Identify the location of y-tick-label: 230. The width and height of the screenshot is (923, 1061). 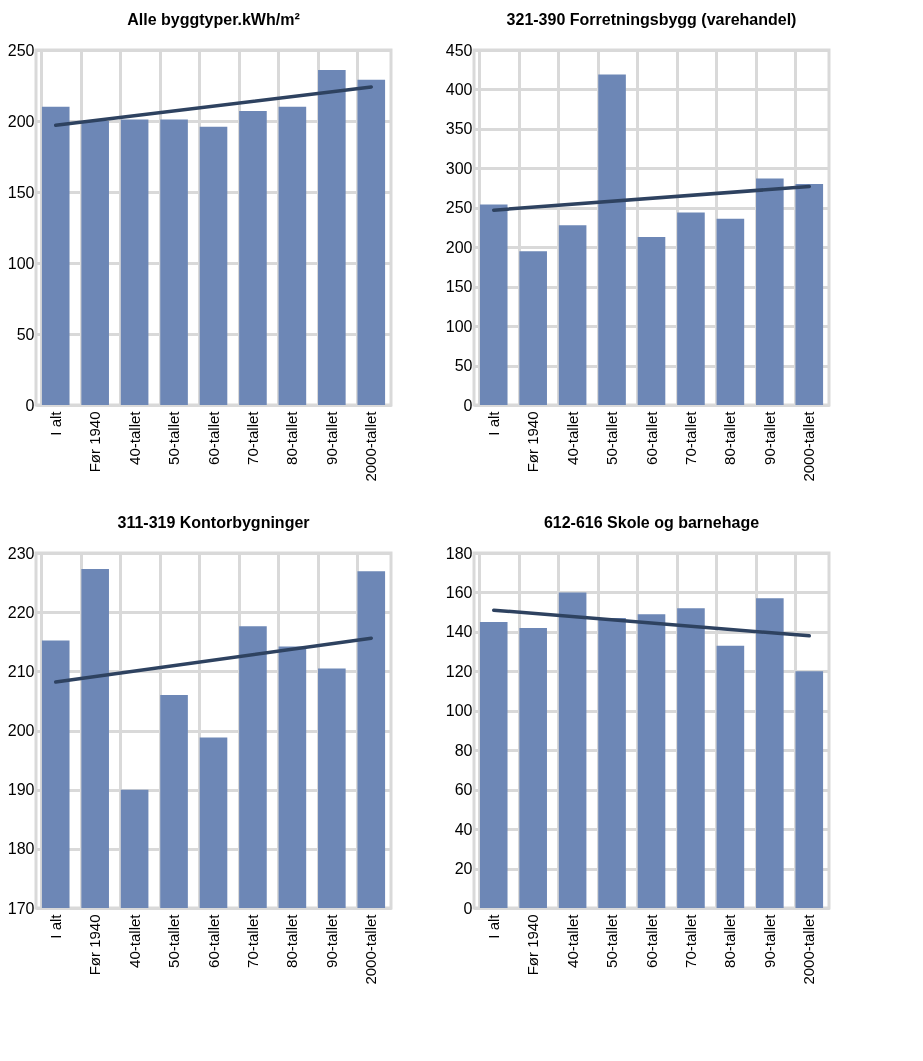
(21, 553).